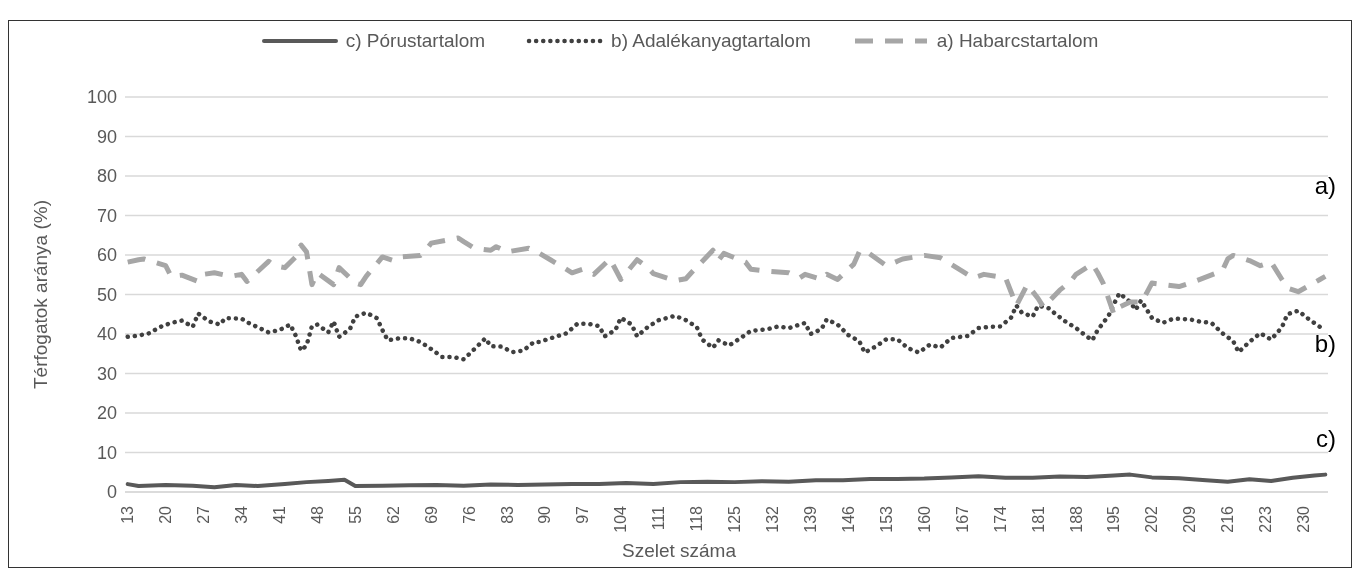  I want to click on x-tick-label: 48, so click(317, 514).